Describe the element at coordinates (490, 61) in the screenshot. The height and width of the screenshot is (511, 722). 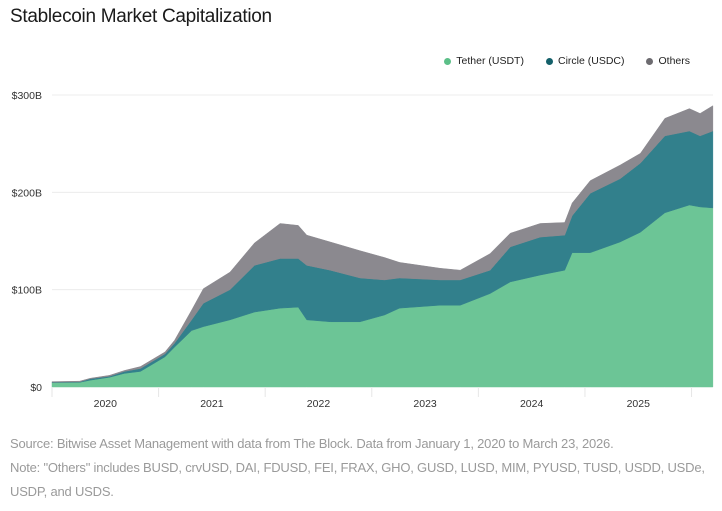
I see `legend-label-usdt: Tether (USDT)` at that location.